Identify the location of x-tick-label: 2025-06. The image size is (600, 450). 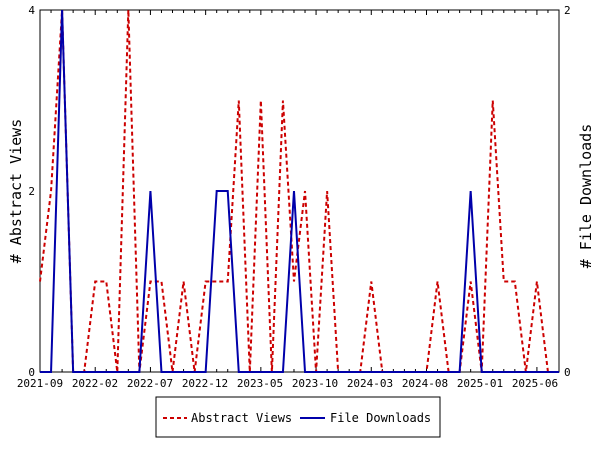
(535, 383).